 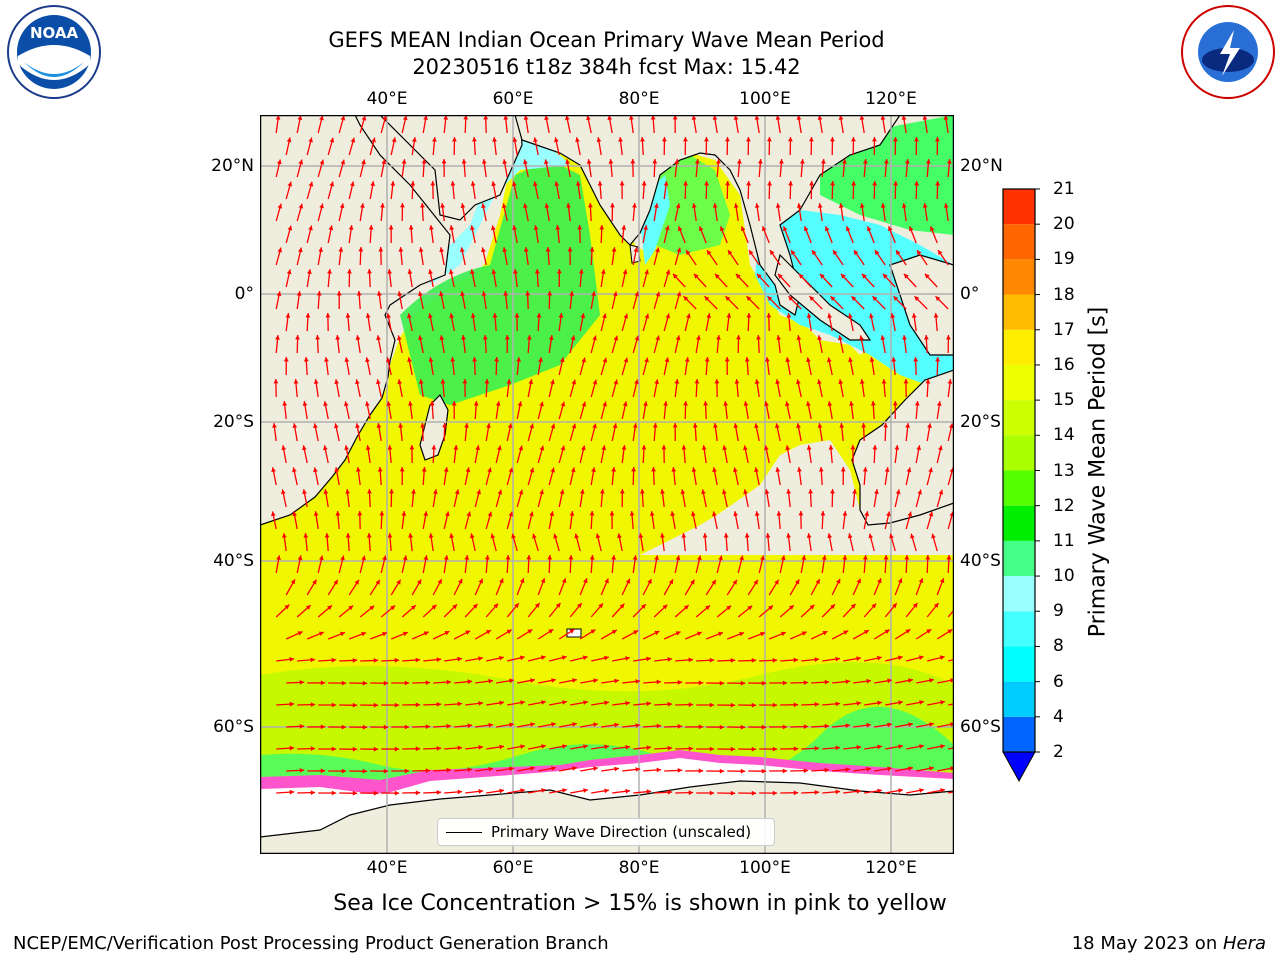 What do you see at coordinates (1098, 472) in the screenshot?
I see `colorbar-label: Primary Wave Mean Period [s]` at bounding box center [1098, 472].